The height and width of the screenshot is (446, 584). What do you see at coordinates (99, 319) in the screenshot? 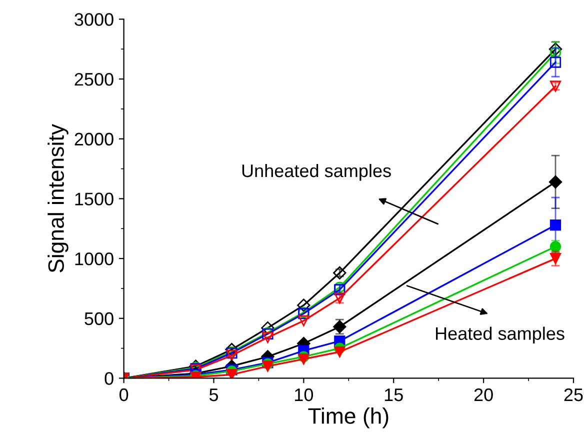
I see `y-tick-label: 500` at bounding box center [99, 319].